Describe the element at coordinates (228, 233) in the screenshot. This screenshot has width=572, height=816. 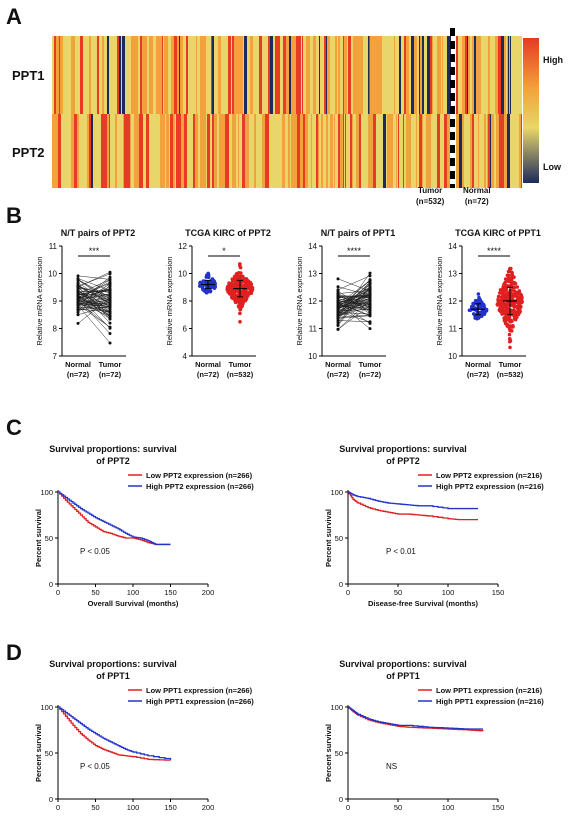
I see `scatter-title: TCGA KIRC of PPT2` at that location.